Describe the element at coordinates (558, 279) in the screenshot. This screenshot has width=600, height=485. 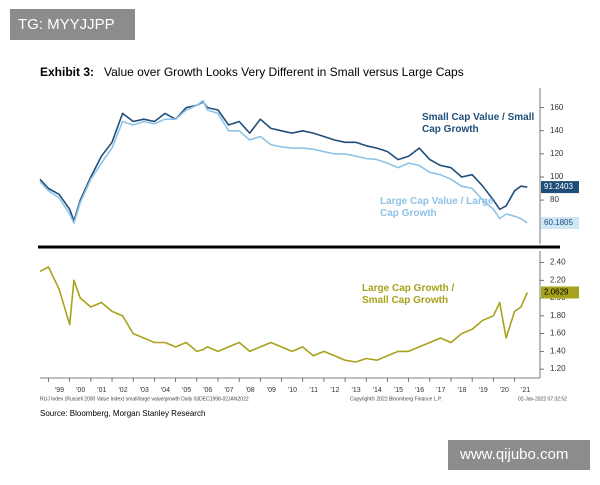
I see `y-tick-label: 2.20` at that location.